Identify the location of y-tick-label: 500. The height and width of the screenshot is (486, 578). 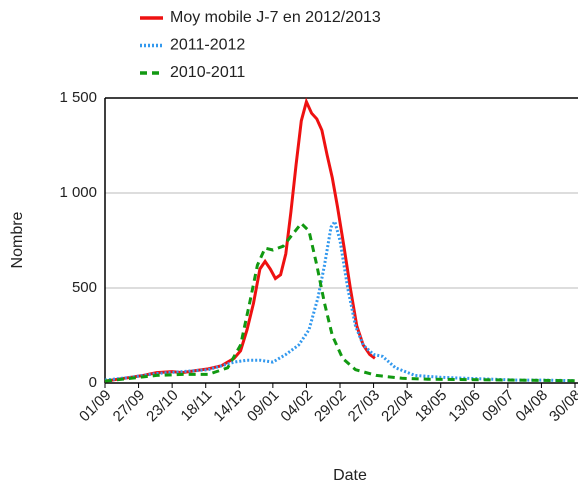
(84, 287).